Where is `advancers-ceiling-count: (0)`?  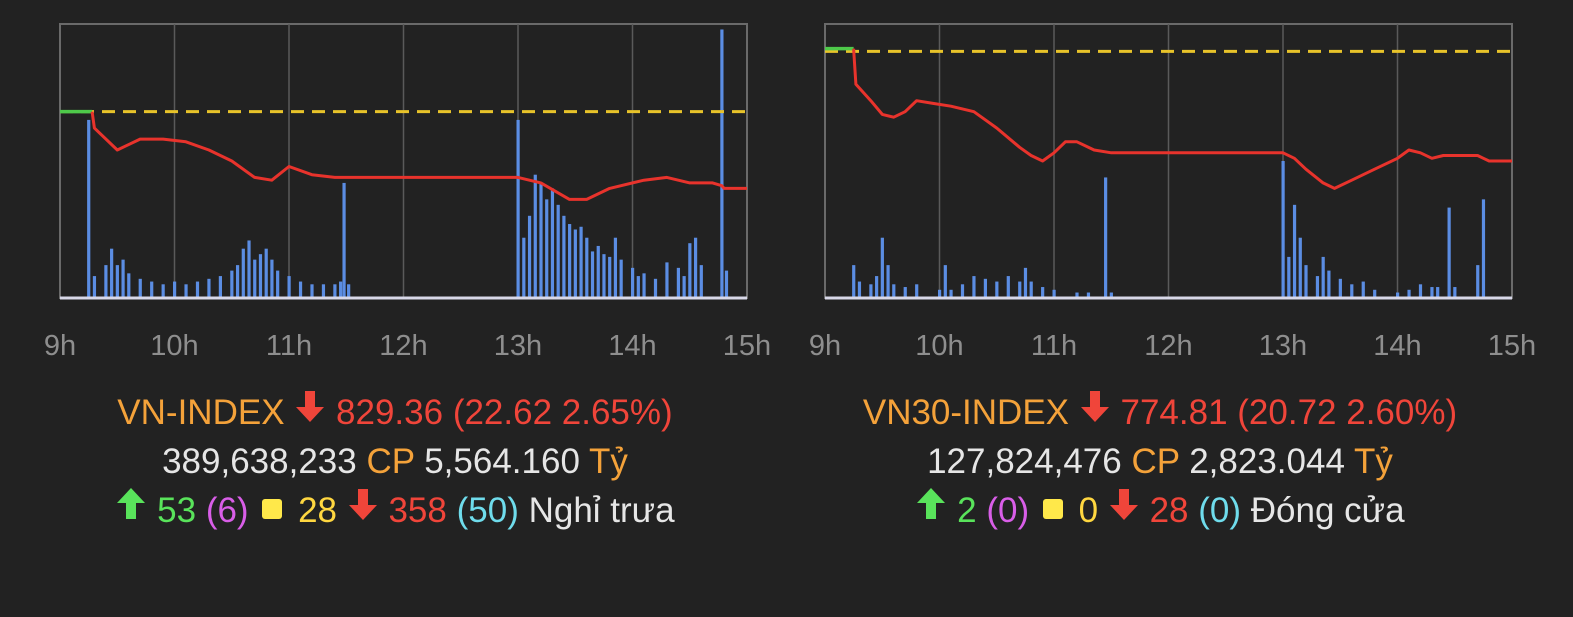 advancers-ceiling-count: (0) is located at coordinates (1008, 510).